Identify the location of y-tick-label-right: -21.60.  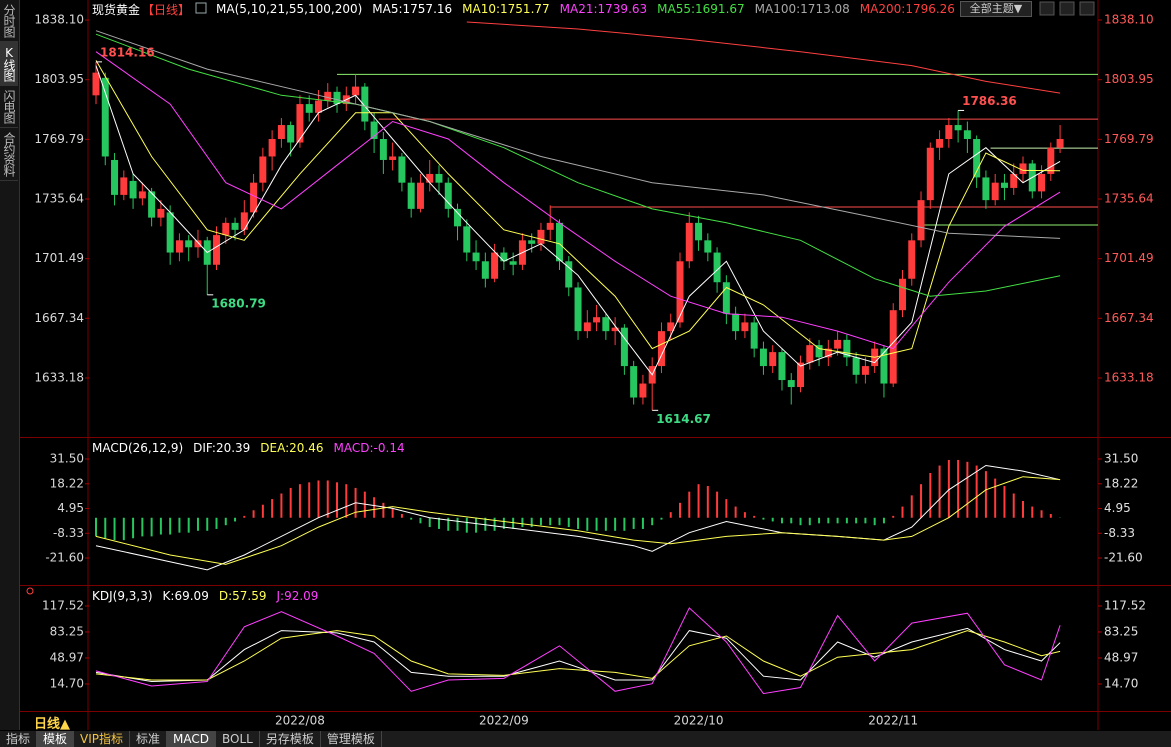
(1123, 558).